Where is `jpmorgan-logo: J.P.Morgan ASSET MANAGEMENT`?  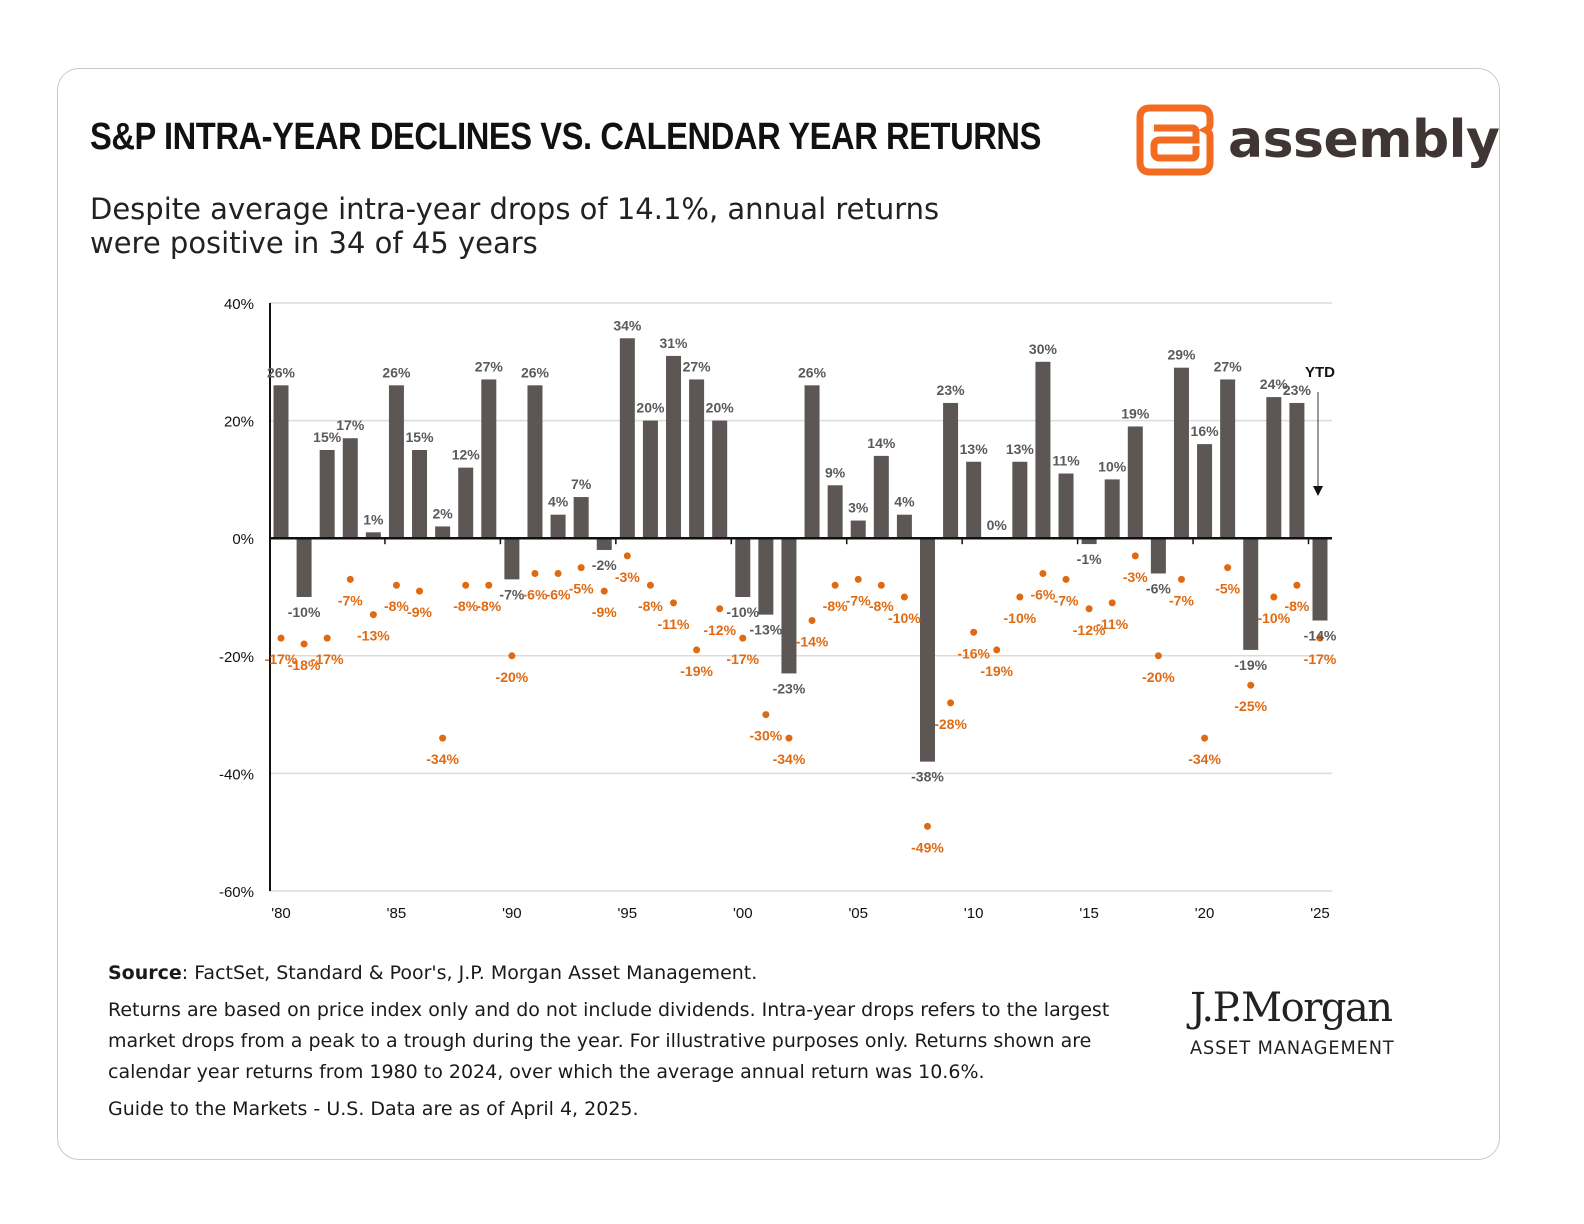
jpmorgan-logo: J.P.Morgan ASSET MANAGEMENT is located at coordinates (1305, 1022).